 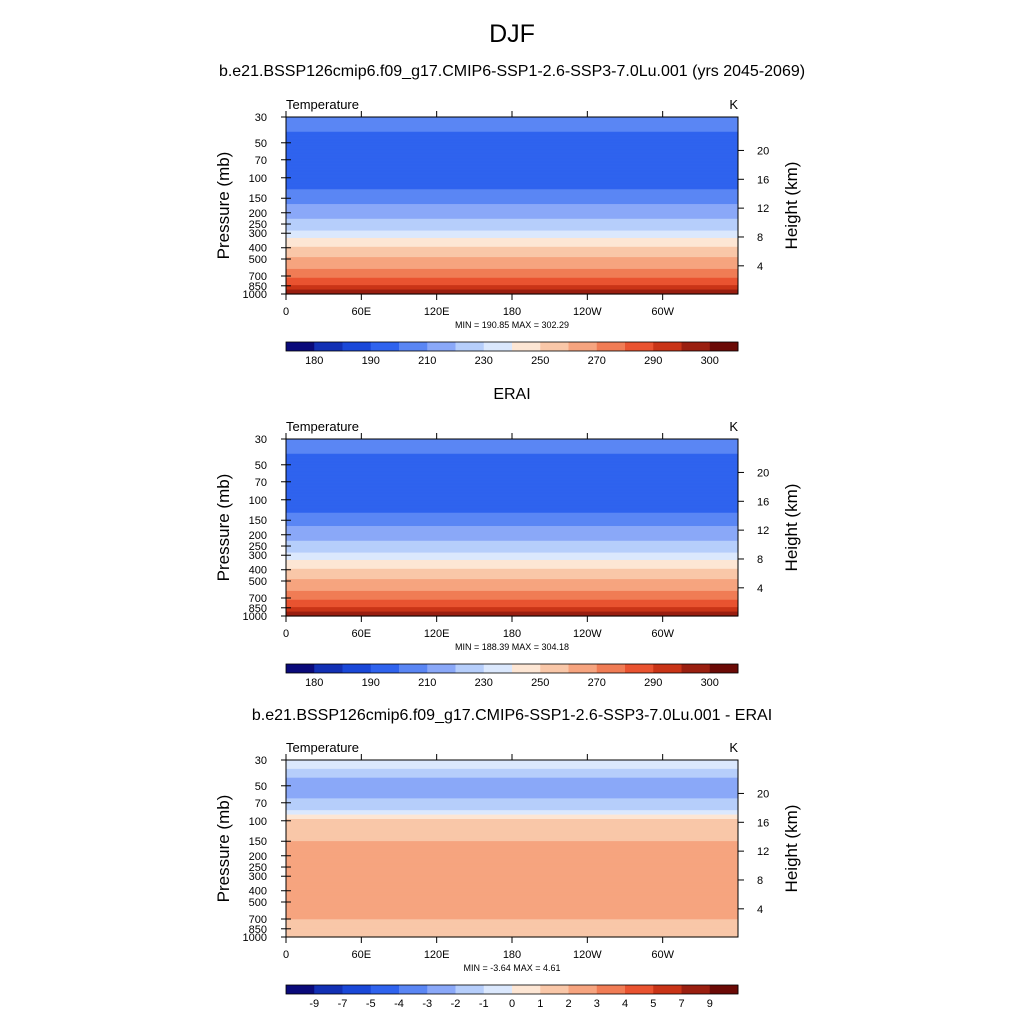 I want to click on colorbar-label: 5, so click(x=653, y=1004).